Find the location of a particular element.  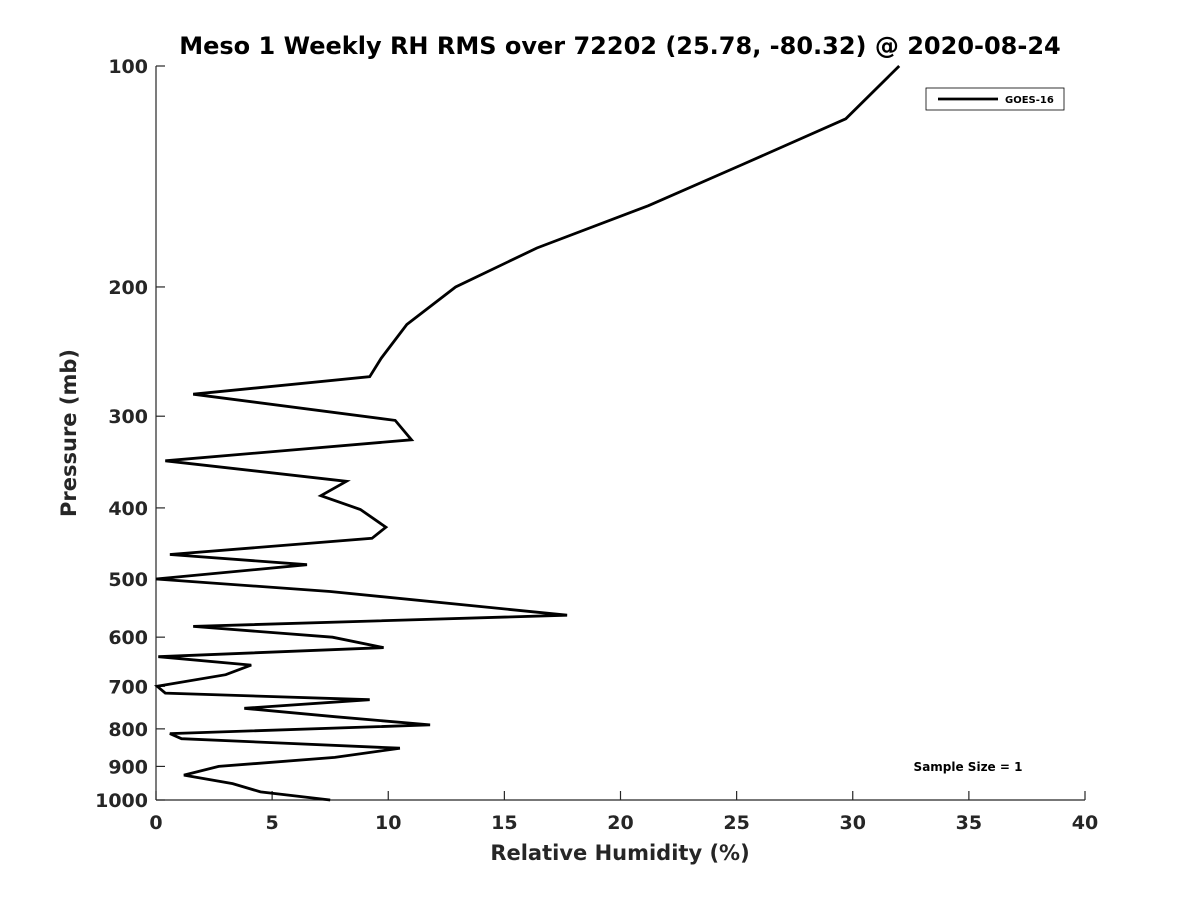

y-tick-label: 700 is located at coordinates (128, 687).